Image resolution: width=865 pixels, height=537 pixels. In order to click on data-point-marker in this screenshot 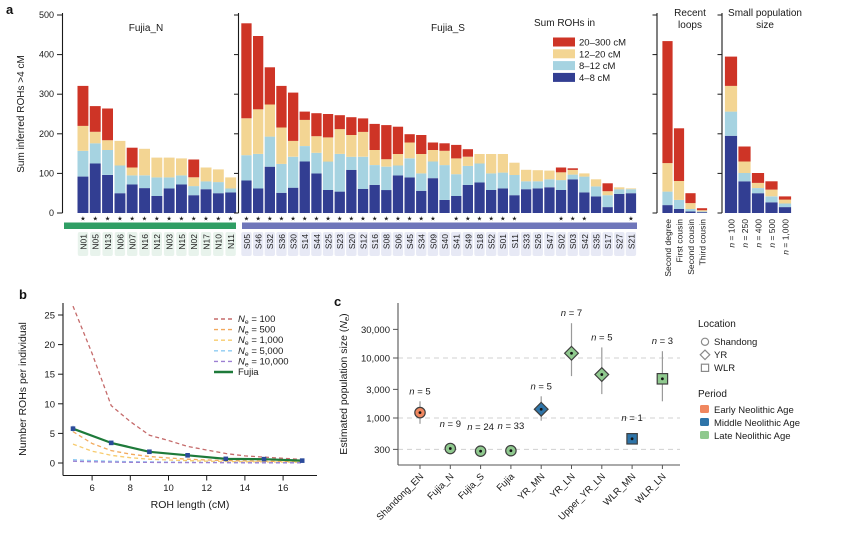, I will do `click(111, 443)`.